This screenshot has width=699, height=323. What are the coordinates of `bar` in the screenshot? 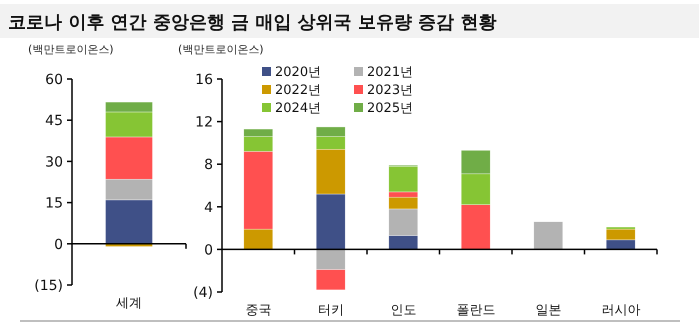 It's located at (548, 235).